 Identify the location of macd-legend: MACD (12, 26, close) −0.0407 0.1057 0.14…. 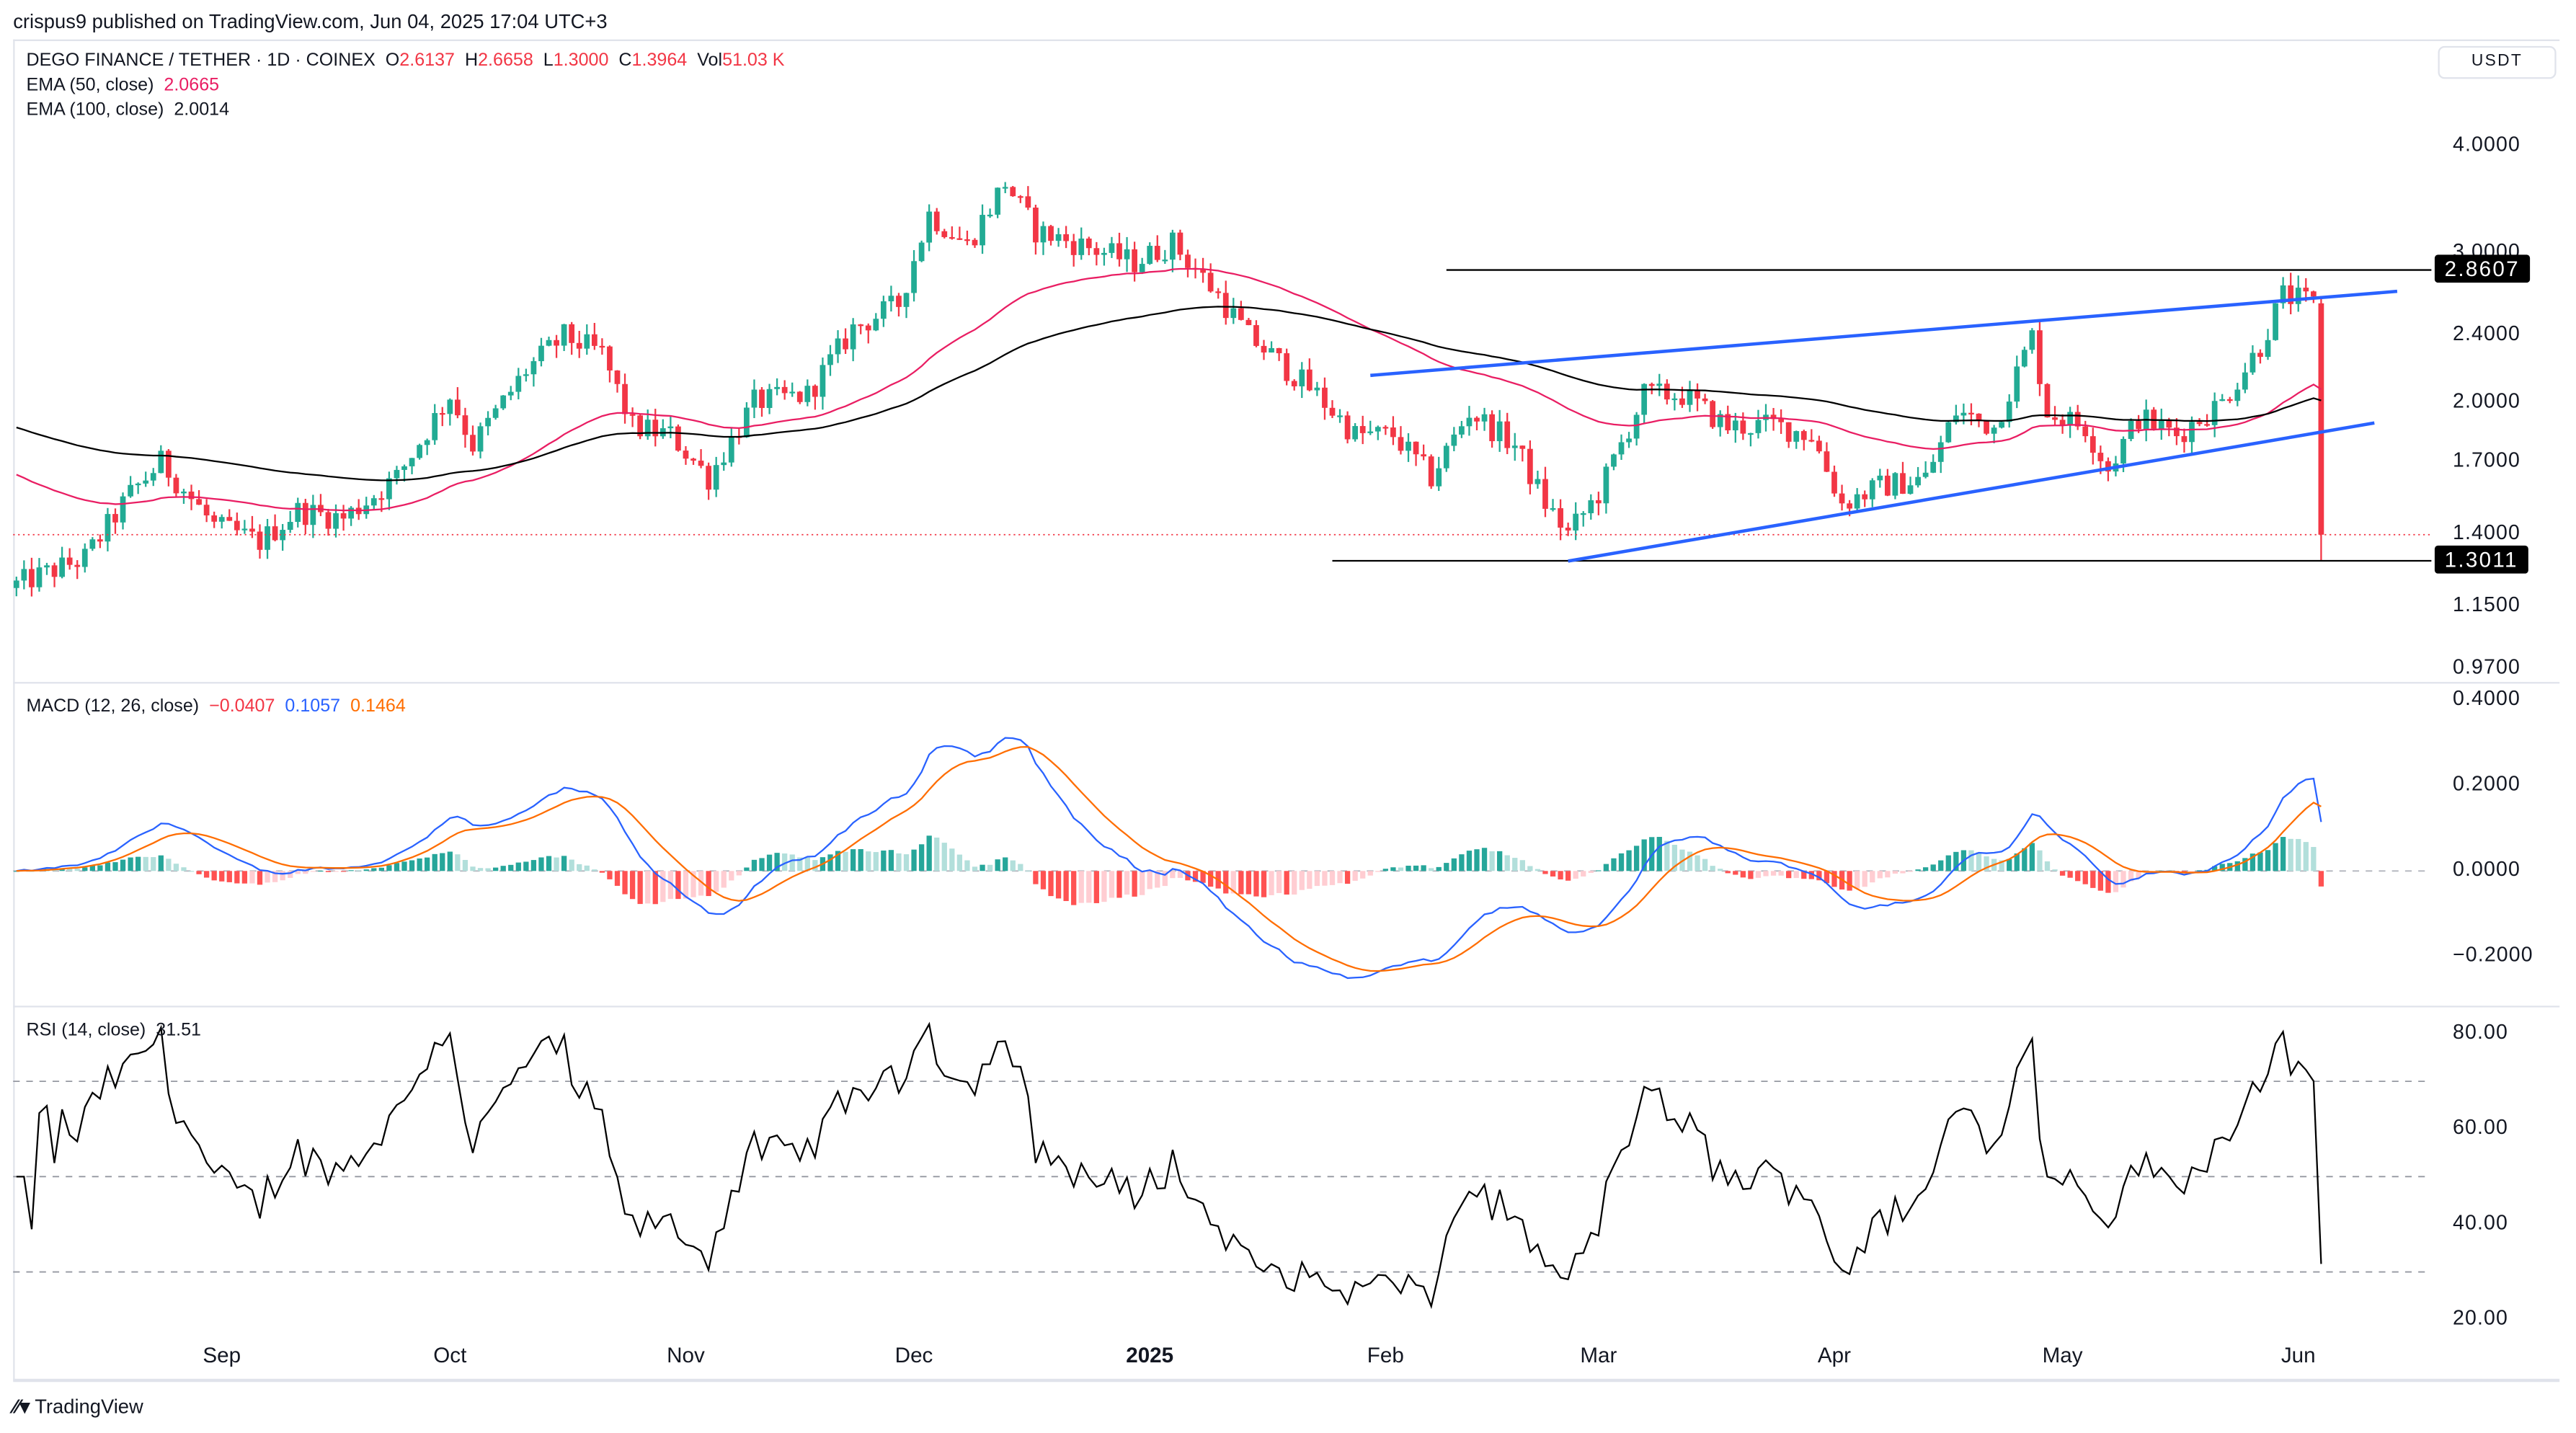
(216, 707).